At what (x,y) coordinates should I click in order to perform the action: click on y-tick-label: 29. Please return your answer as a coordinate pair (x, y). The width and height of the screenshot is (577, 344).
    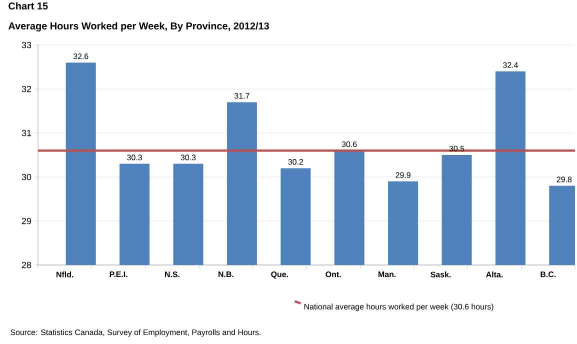
    Looking at the image, I should click on (27, 221).